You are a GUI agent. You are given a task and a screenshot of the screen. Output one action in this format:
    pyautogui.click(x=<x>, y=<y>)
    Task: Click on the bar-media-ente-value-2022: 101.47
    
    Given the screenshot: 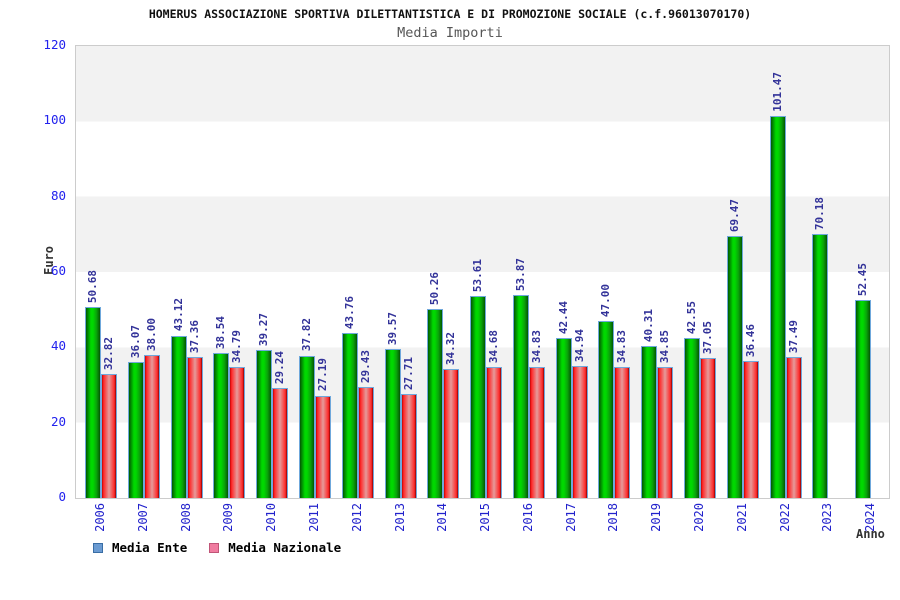 What is the action you would take?
    pyautogui.click(x=777, y=92)
    